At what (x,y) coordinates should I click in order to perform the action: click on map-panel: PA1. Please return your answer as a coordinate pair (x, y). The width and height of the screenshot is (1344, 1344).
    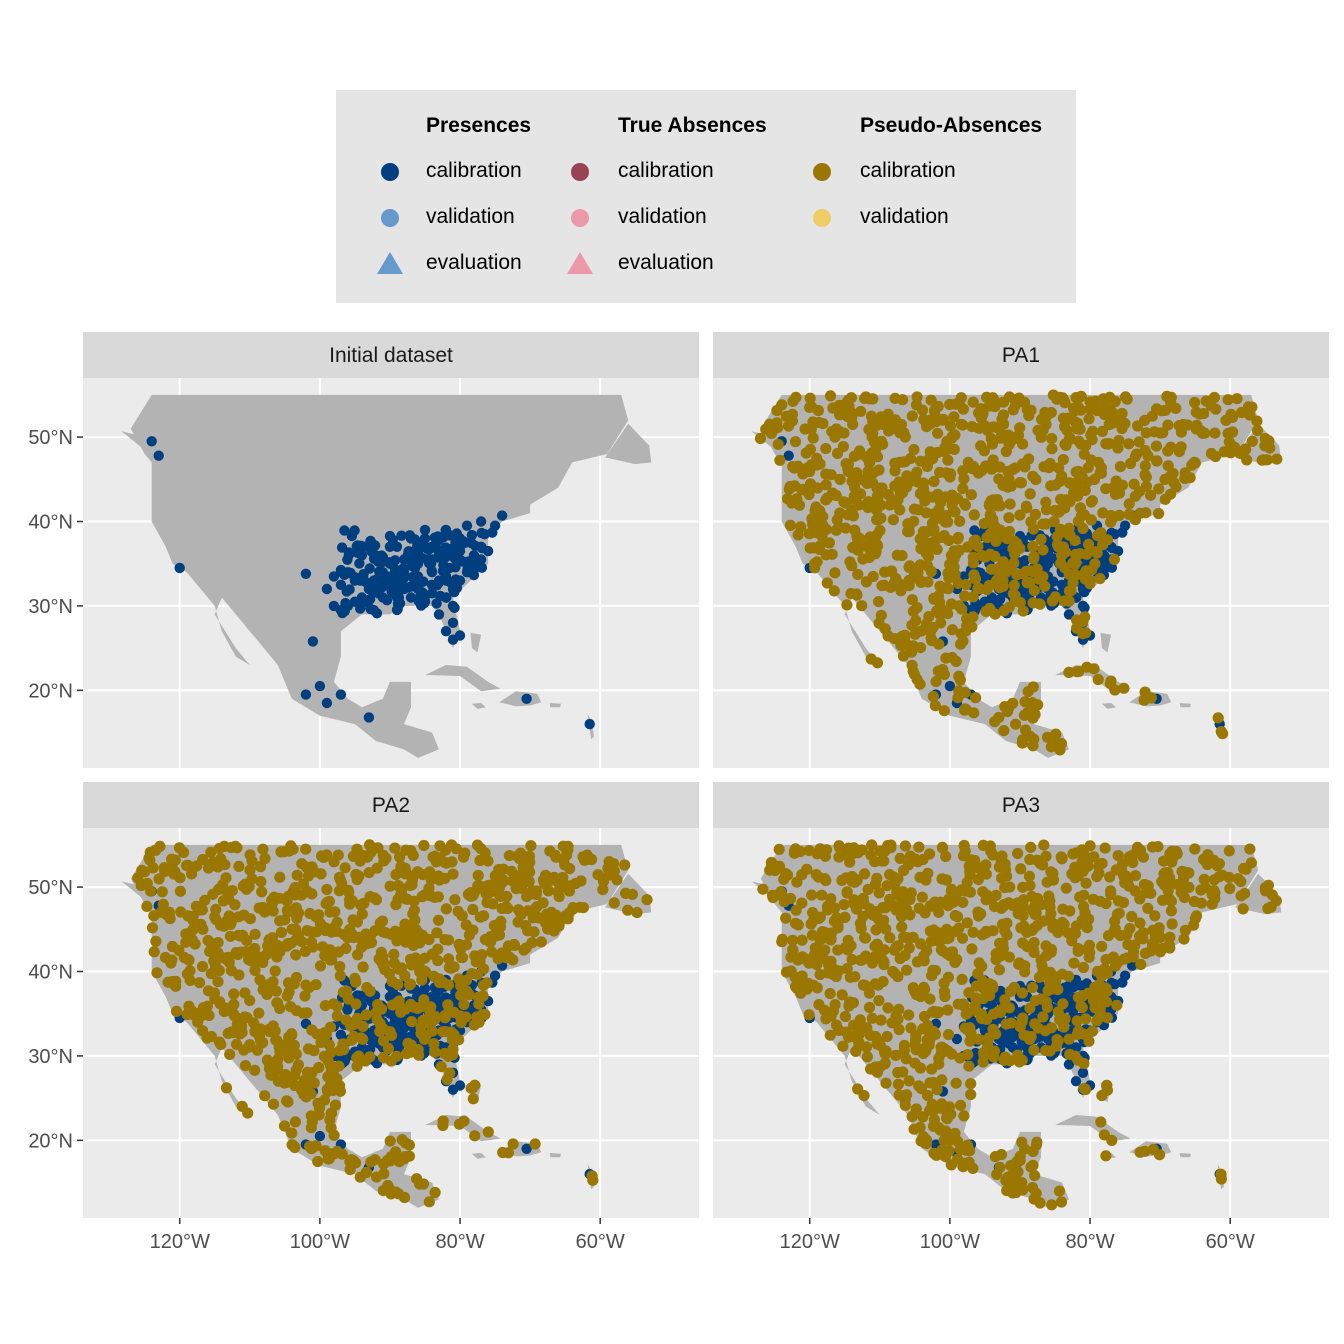
    Looking at the image, I should click on (1021, 550).